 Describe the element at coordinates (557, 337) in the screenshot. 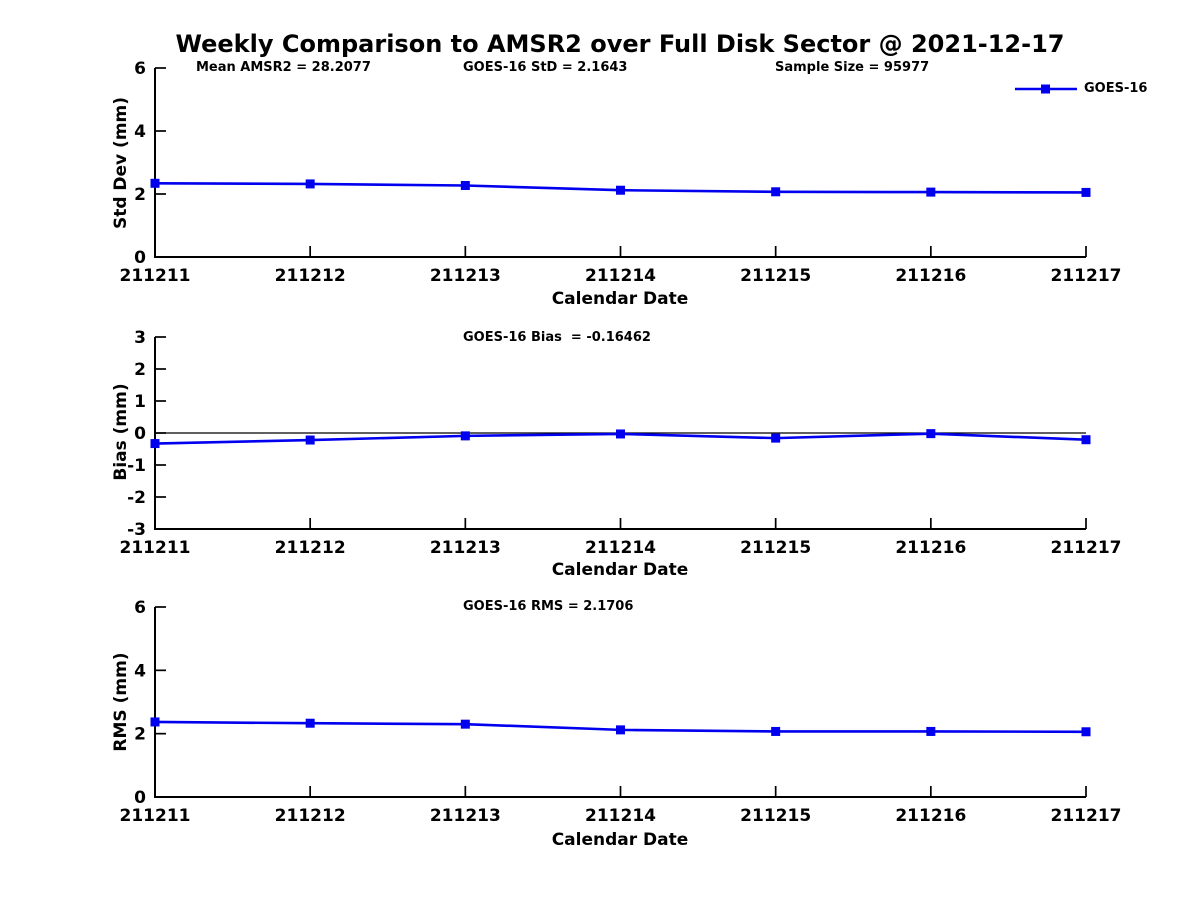

I see `annotation-goes16-bias: GOES-16 Bias = -0.16462` at that location.